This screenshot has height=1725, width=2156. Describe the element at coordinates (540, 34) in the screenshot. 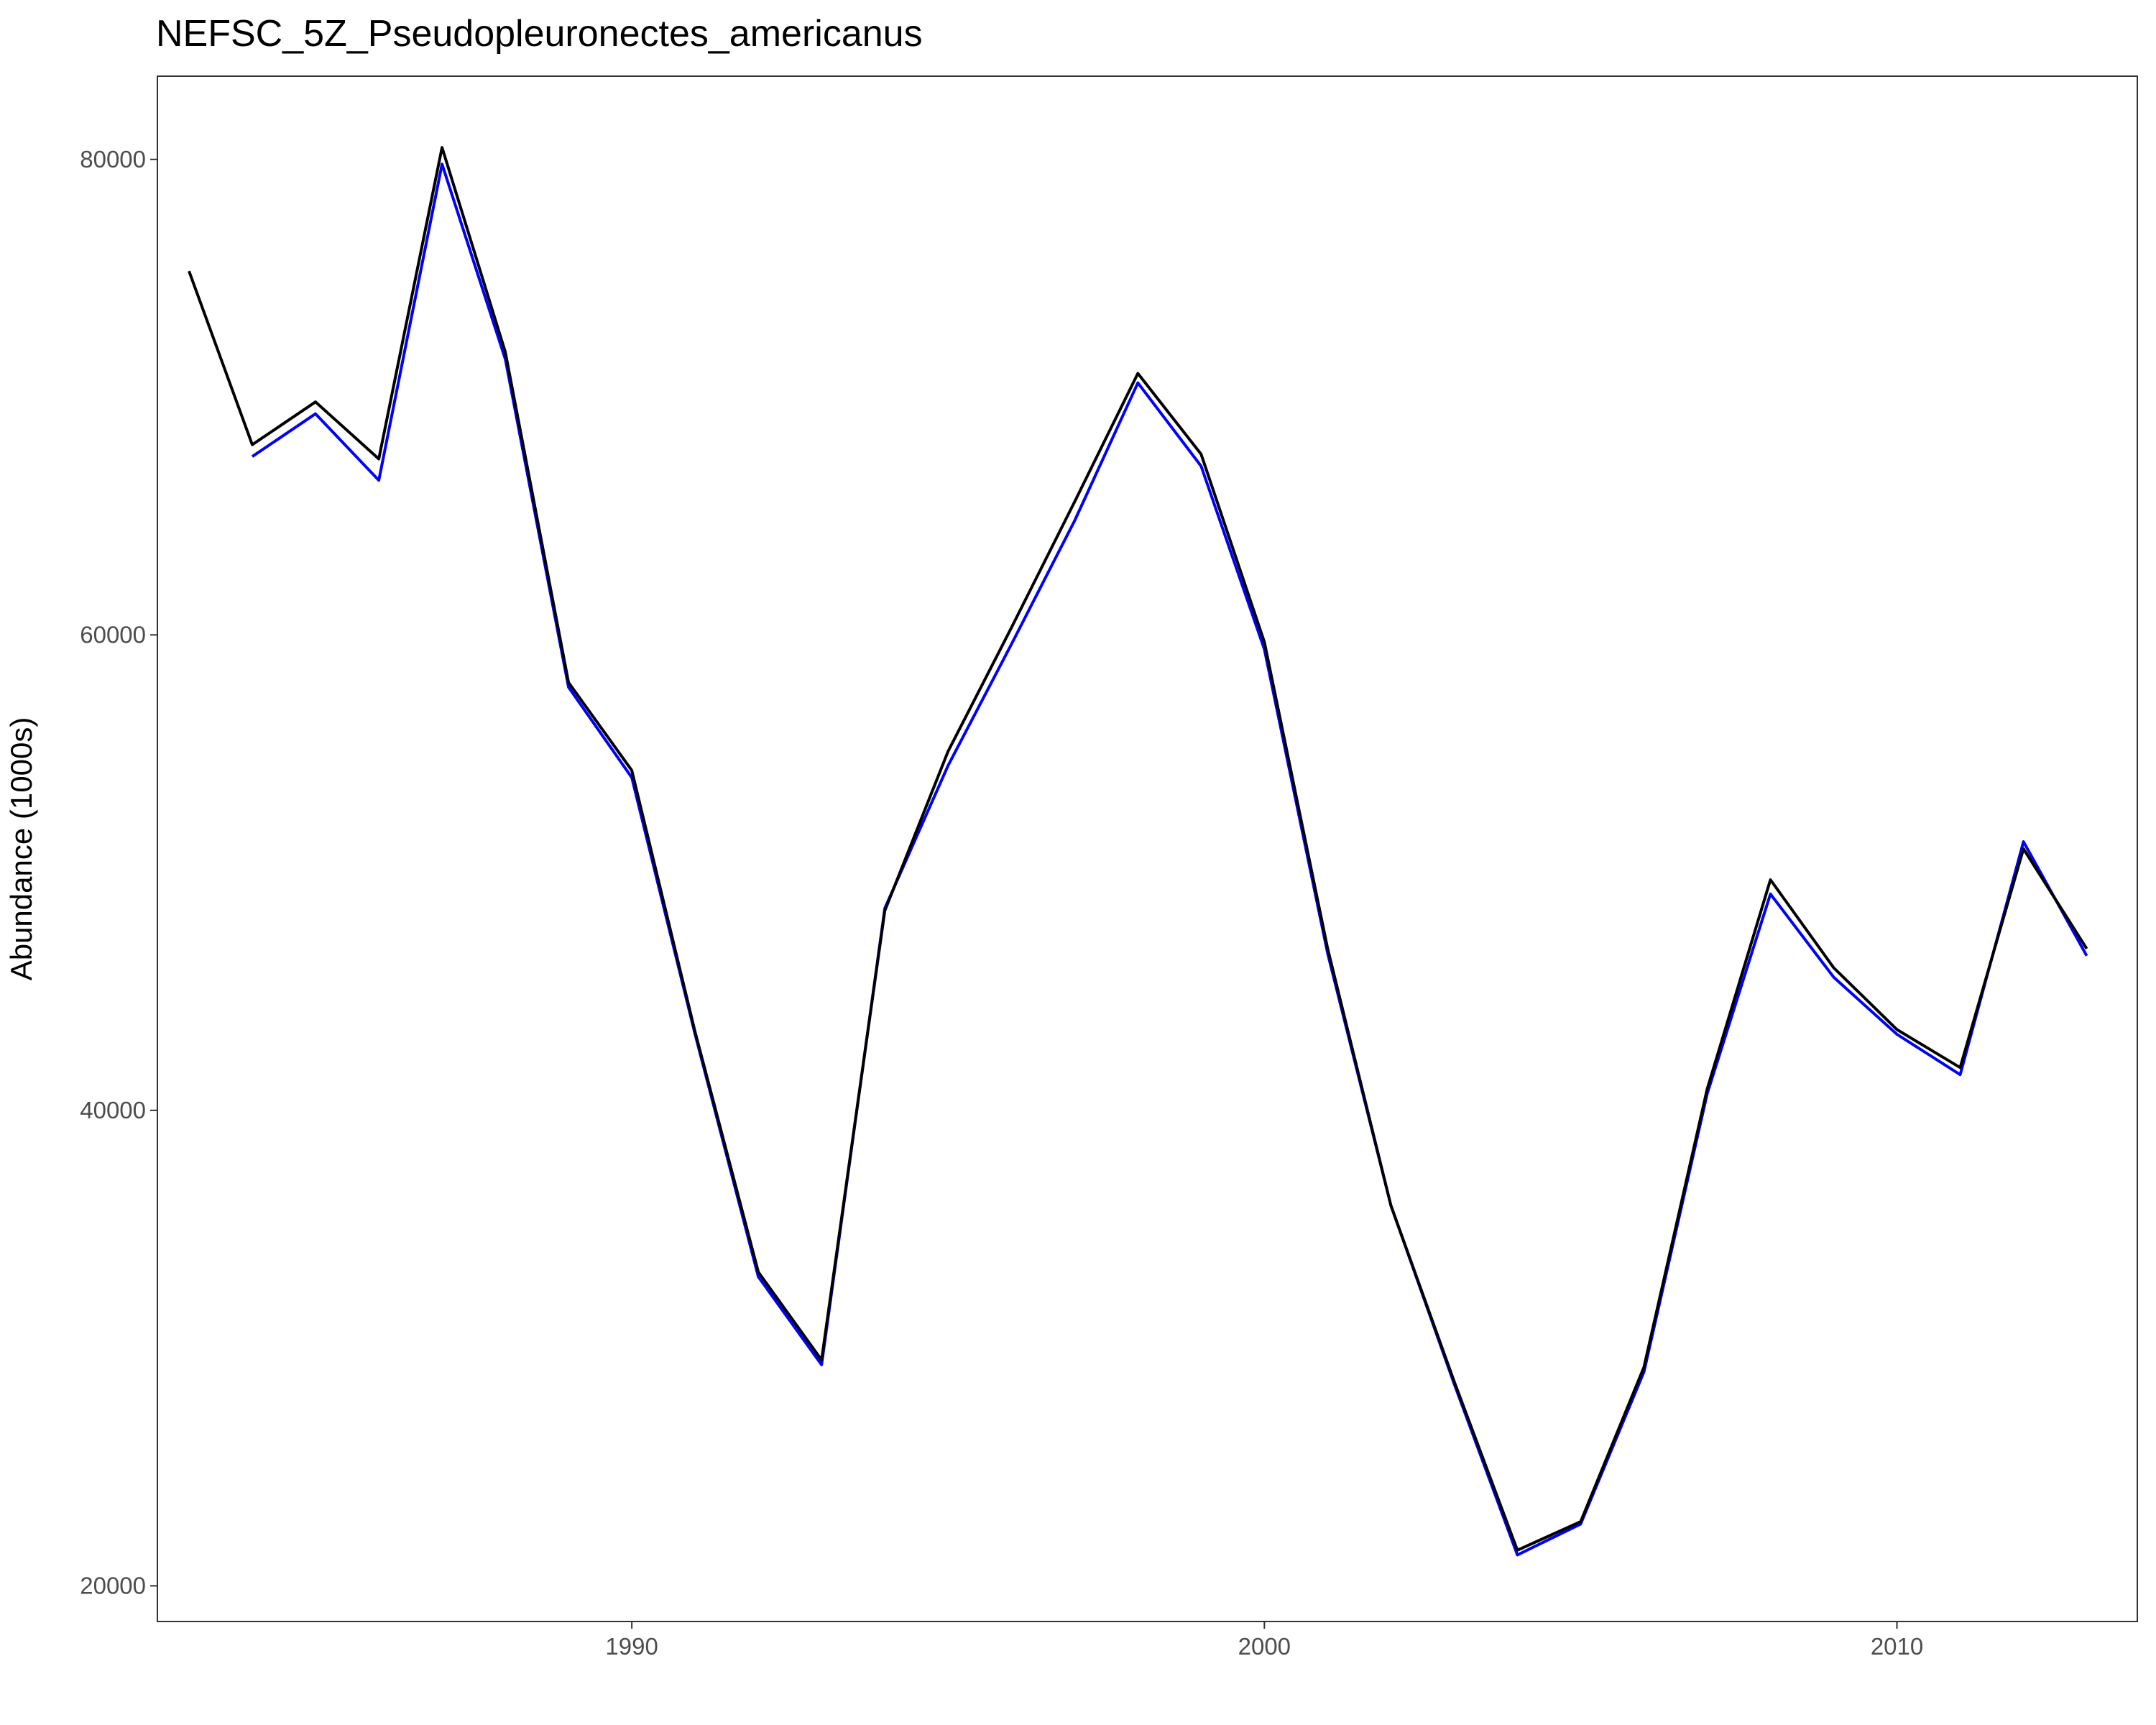

I see `chart-title: NEFSC_5Z_Pseudopleuronectes_americanus` at that location.